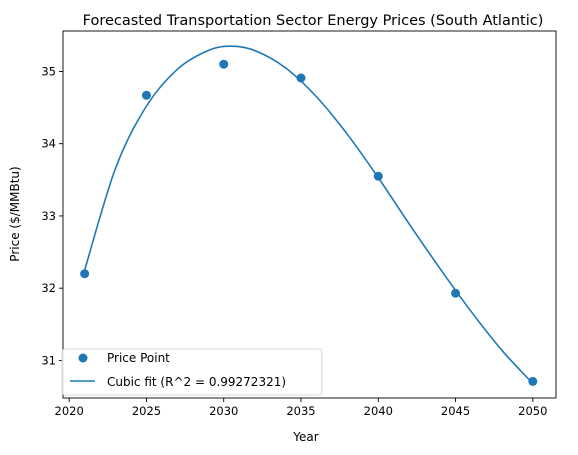 Image resolution: width=578 pixels, height=455 pixels. What do you see at coordinates (48, 288) in the screenshot?
I see `y-tick-label: 32` at bounding box center [48, 288].